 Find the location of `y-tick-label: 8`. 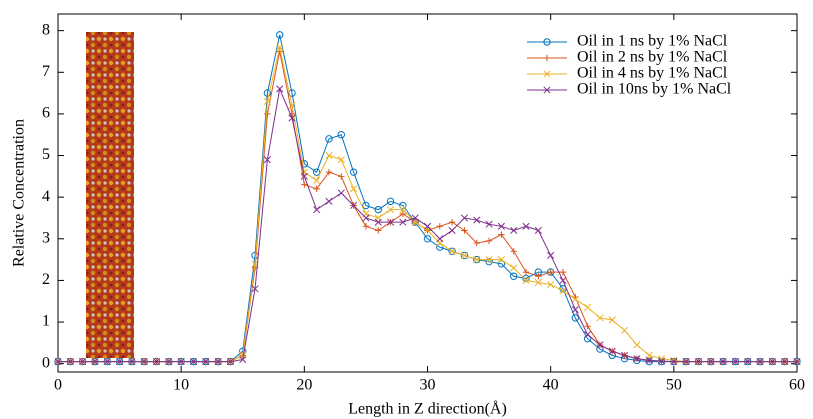

y-tick-label: 8 is located at coordinates (46, 29).